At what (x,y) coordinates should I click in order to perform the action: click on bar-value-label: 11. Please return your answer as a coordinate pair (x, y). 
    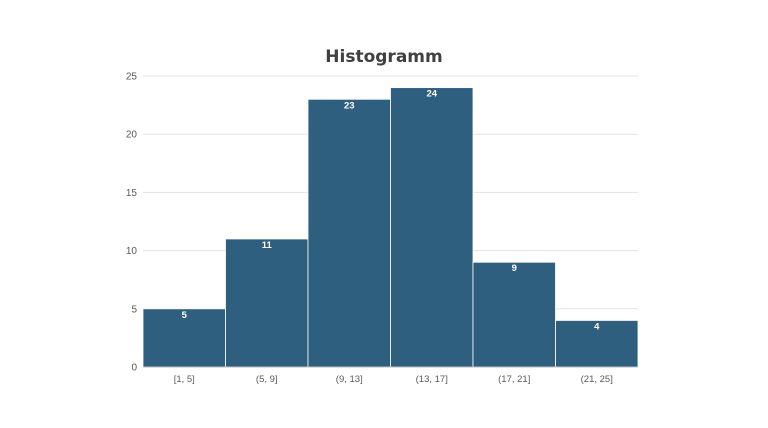
    Looking at the image, I should click on (267, 245).